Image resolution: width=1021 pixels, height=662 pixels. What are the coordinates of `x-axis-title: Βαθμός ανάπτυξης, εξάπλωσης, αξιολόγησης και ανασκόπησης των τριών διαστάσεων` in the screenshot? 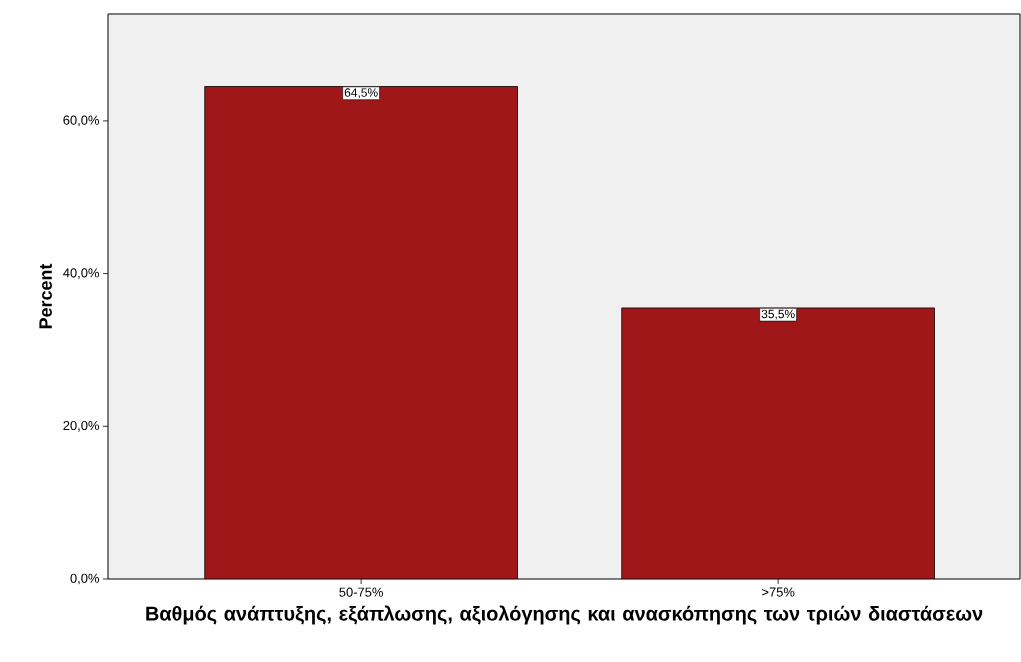 It's located at (564, 615).